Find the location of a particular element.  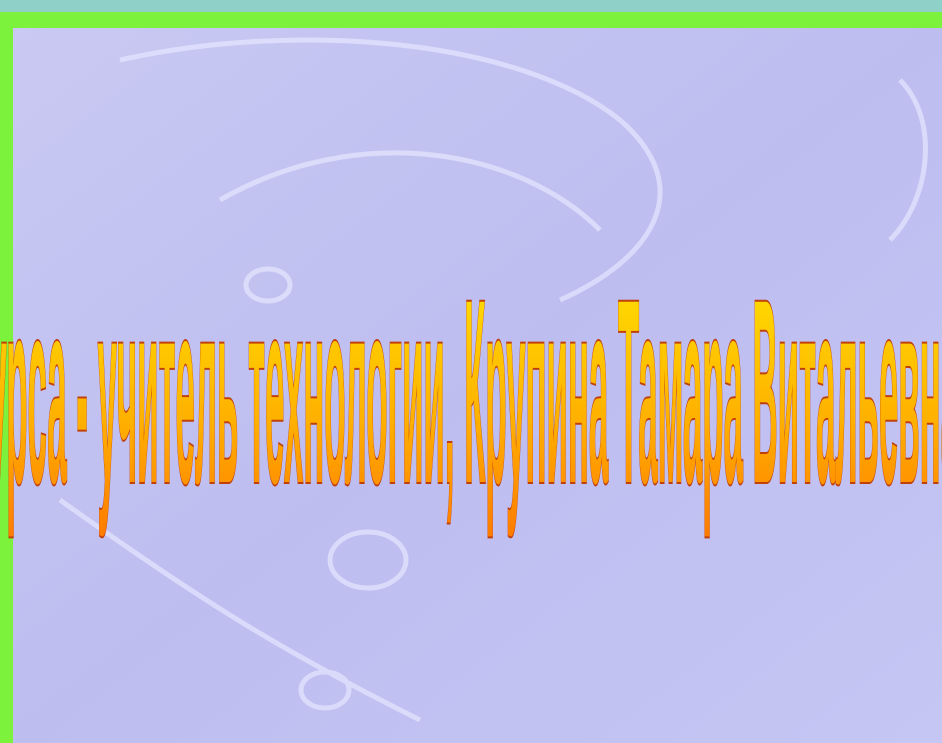

top-strip is located at coordinates (471, 6).